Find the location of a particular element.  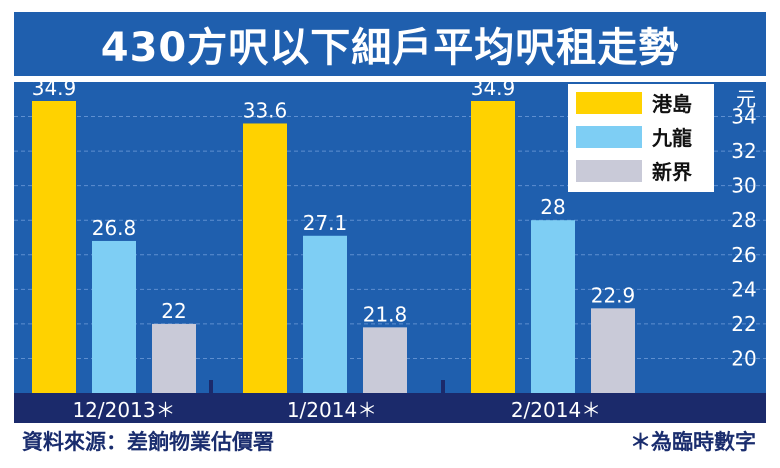

y-tick-label-5: 24 is located at coordinates (743, 289).